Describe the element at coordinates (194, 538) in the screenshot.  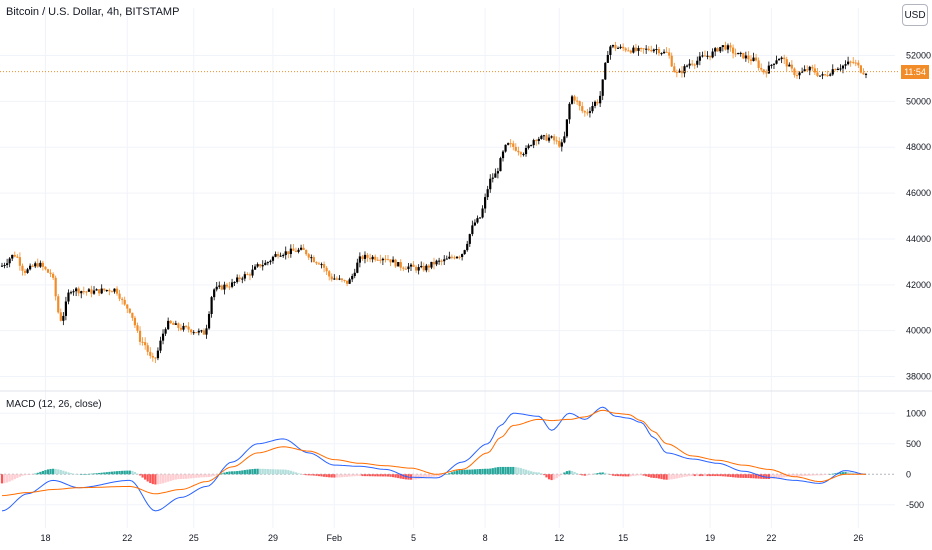
I see `time-tick-label: 25` at that location.